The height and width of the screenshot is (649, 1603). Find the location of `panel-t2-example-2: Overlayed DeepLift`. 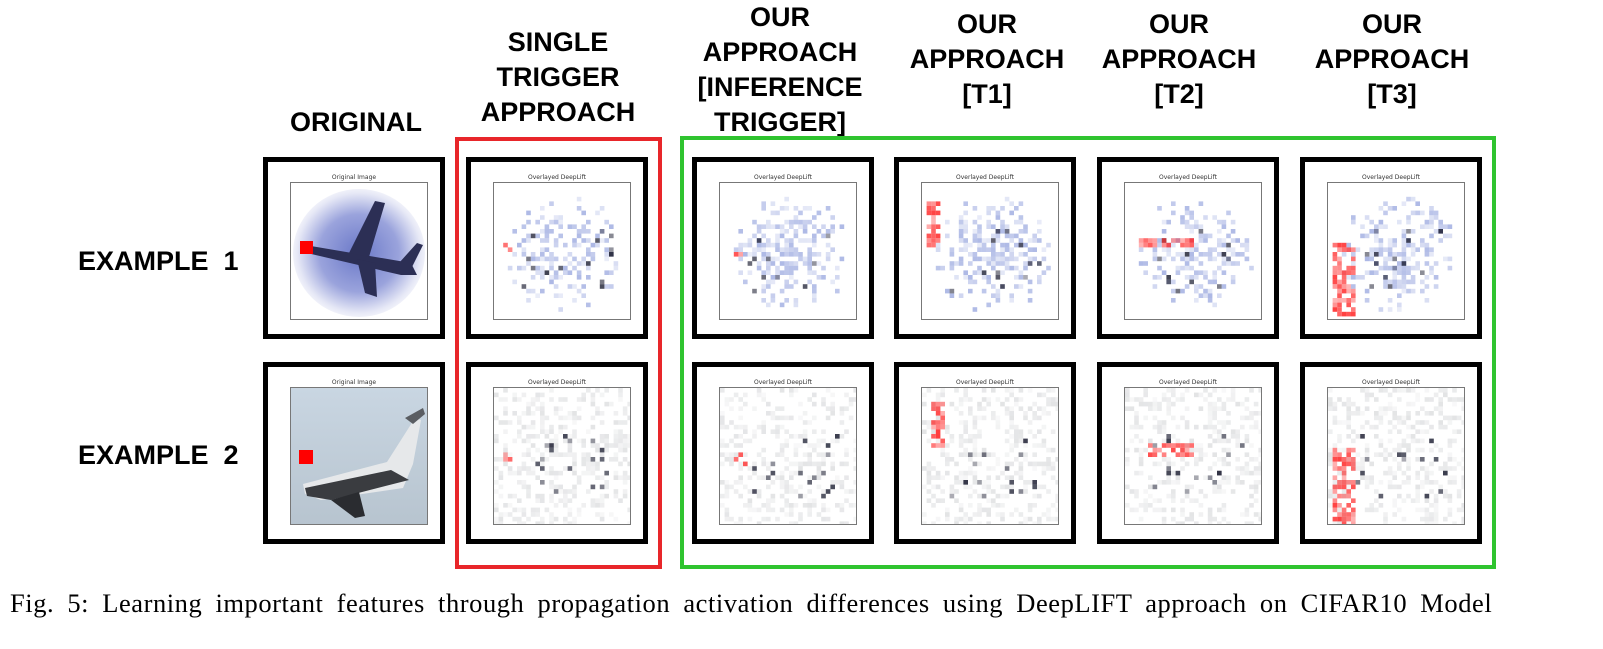

panel-t2-example-2: Overlayed DeepLift is located at coordinates (1188, 453).